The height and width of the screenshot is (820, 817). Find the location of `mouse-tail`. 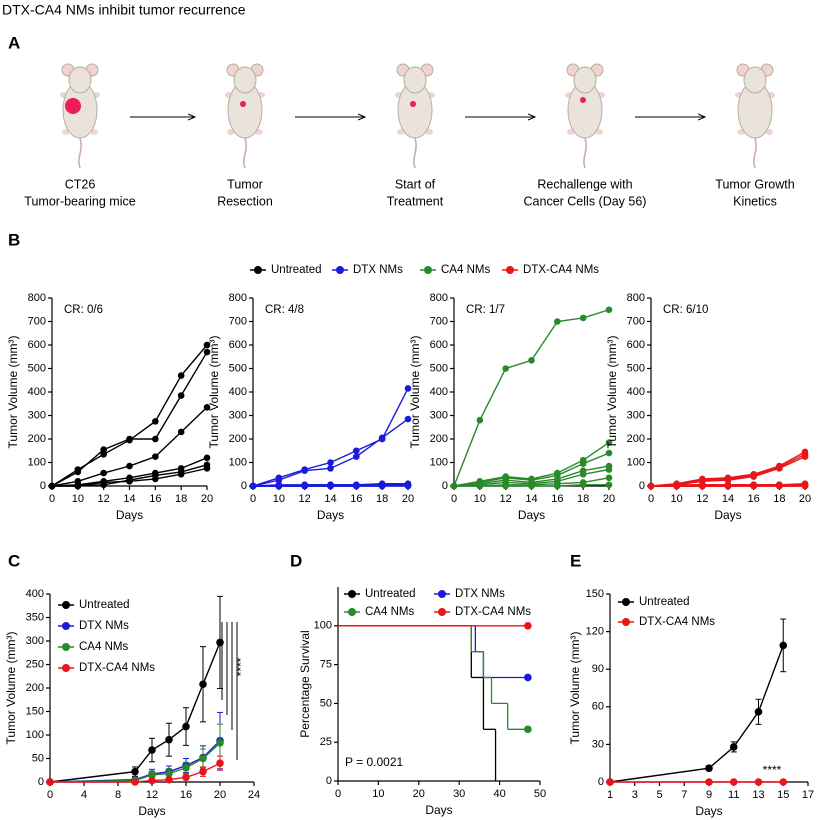

mouse-tail is located at coordinates (585, 153).